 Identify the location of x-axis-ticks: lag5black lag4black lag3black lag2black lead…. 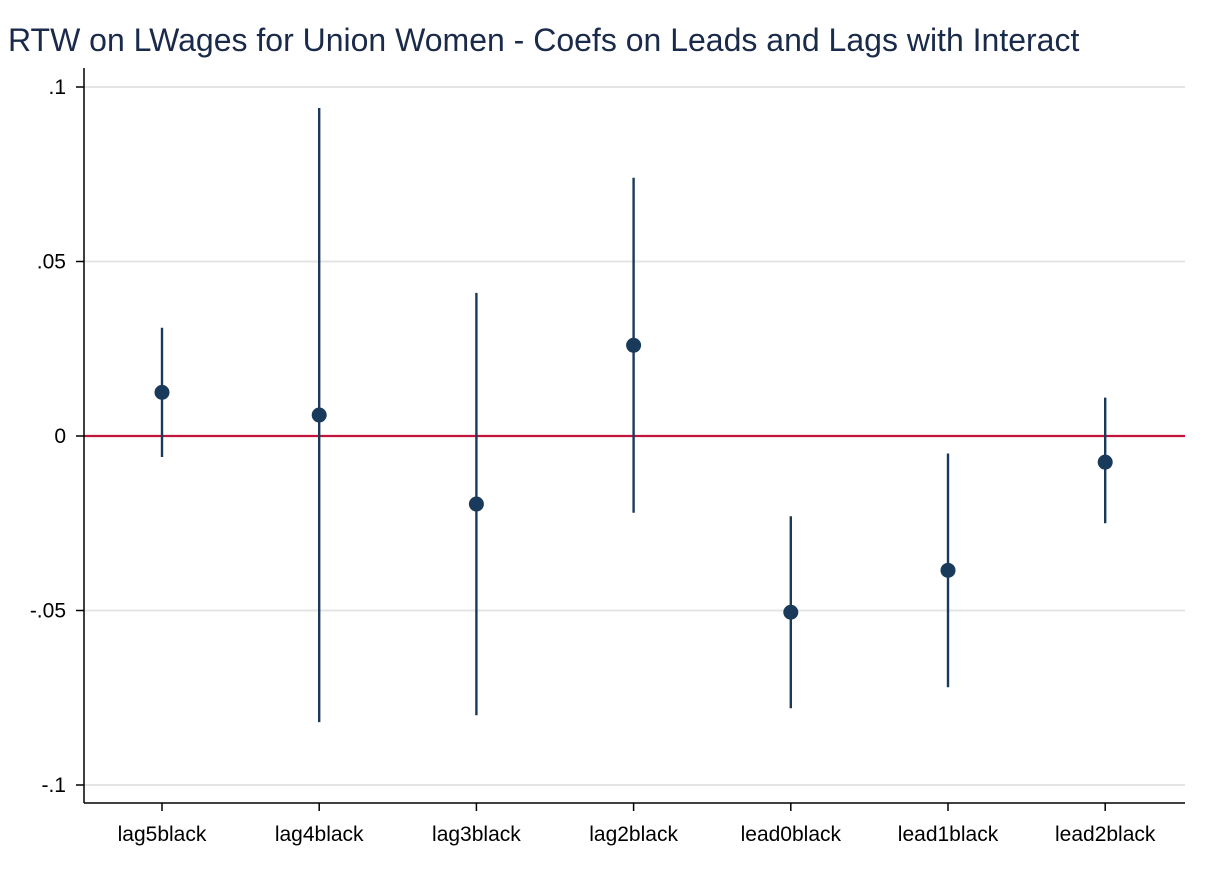
(637, 824).